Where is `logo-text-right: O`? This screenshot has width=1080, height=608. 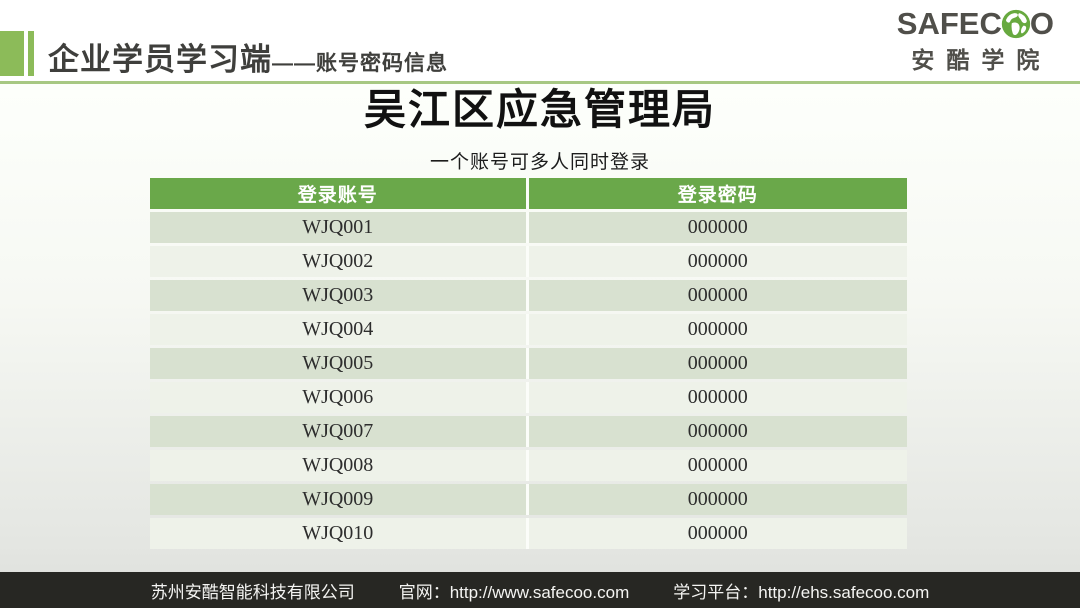
logo-text-right: O is located at coordinates (1041, 23).